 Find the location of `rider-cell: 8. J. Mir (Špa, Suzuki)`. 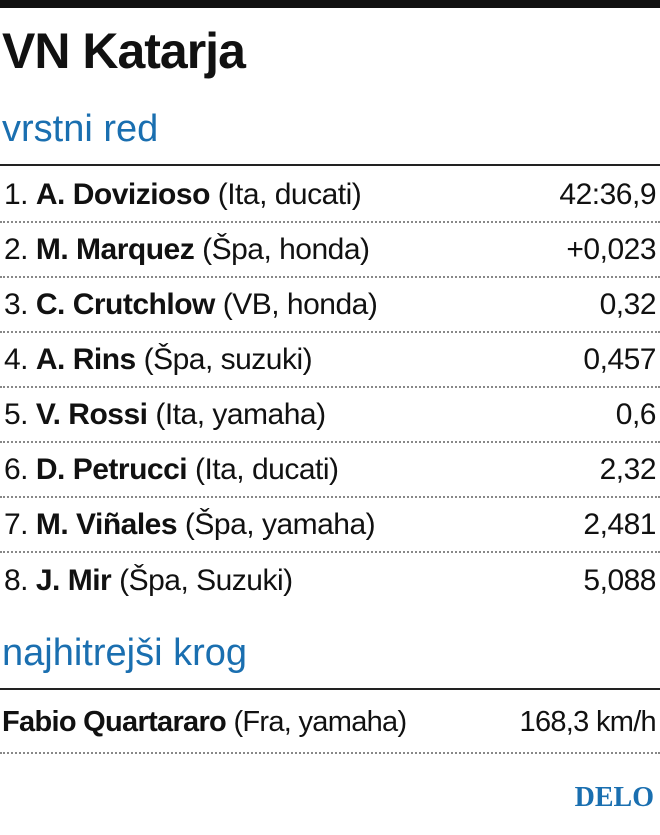

rider-cell: 8. J. Mir (Špa, Suzuki) is located at coordinates (148, 581).